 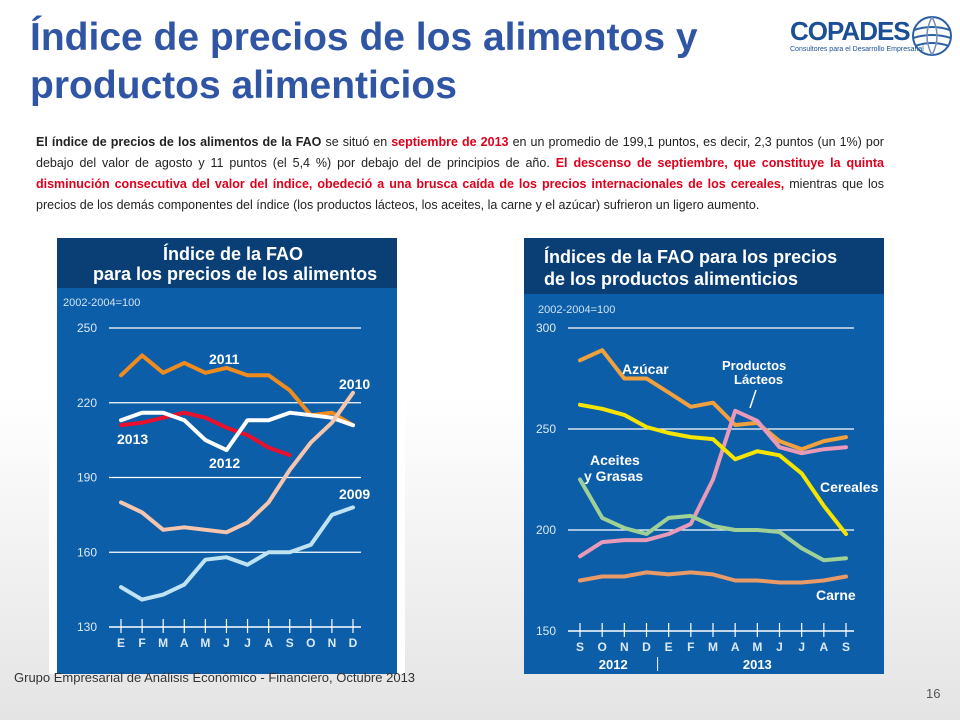 I want to click on para-date: septiembre de 2013, so click(x=450, y=142).